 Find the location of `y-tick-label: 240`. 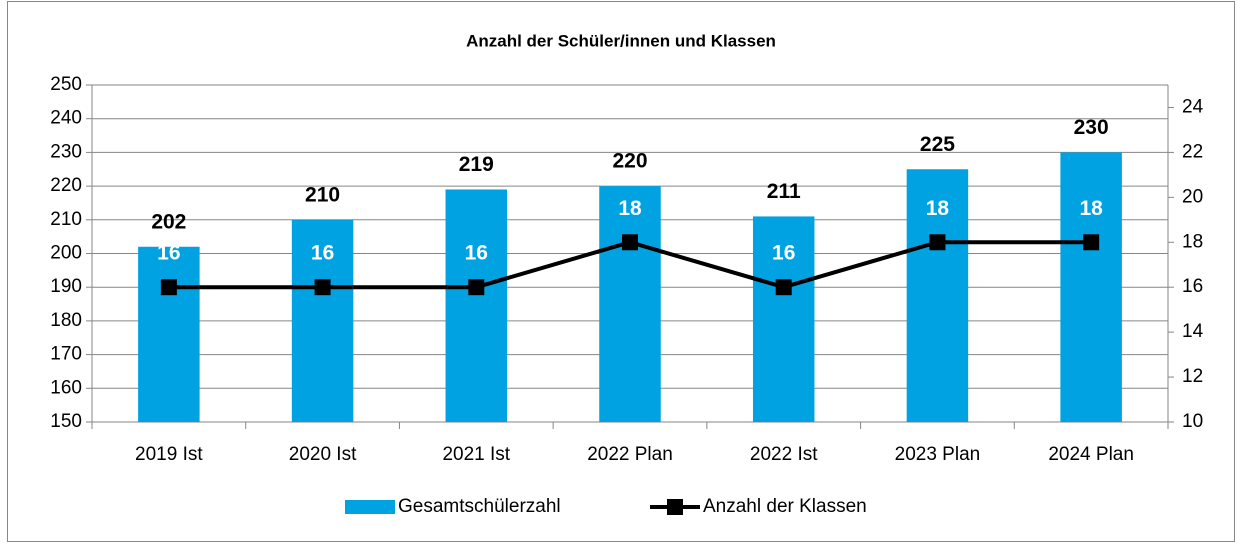

y-tick-label: 240 is located at coordinates (66, 118).